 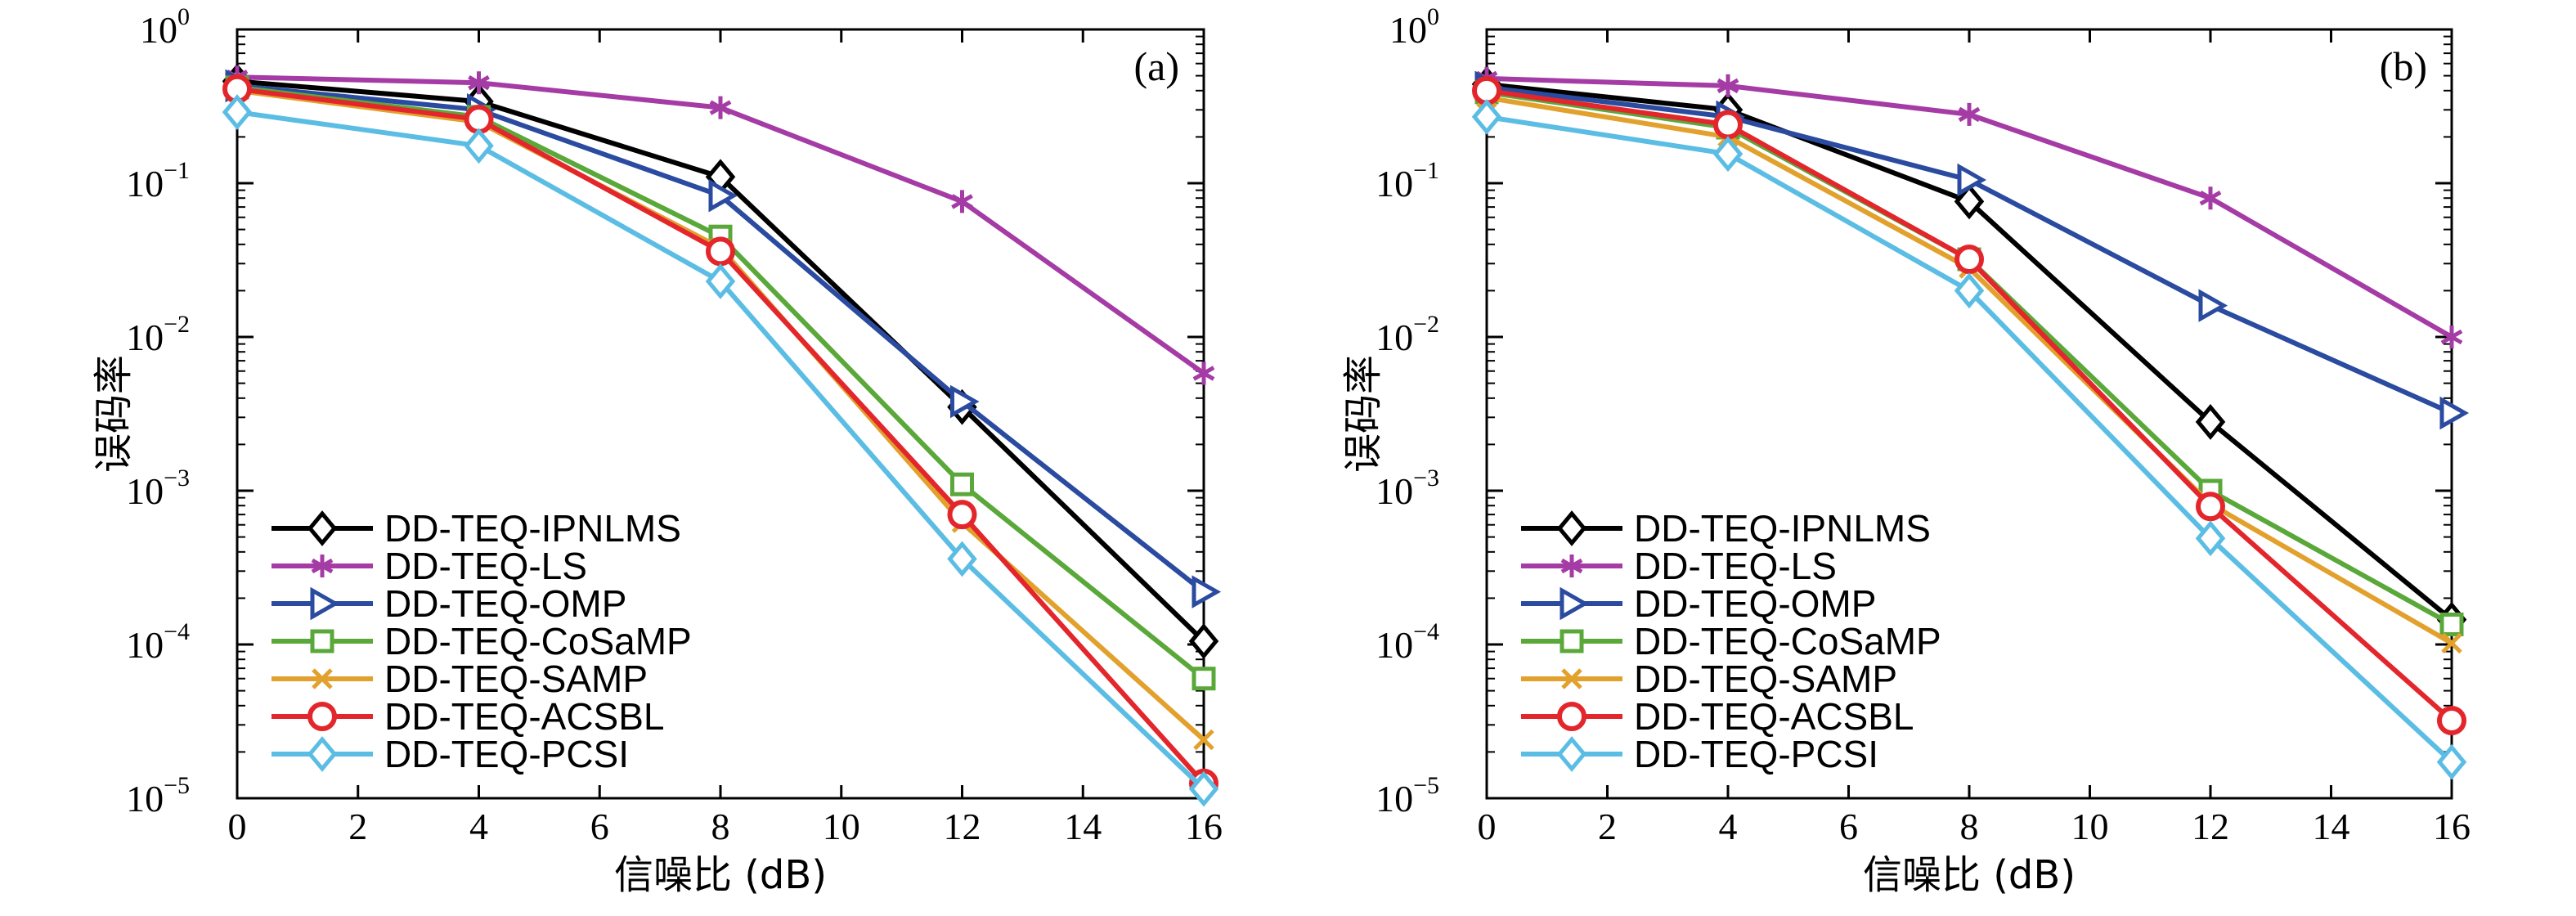 I want to click on x-tick-label: 2, so click(x=1608, y=826).